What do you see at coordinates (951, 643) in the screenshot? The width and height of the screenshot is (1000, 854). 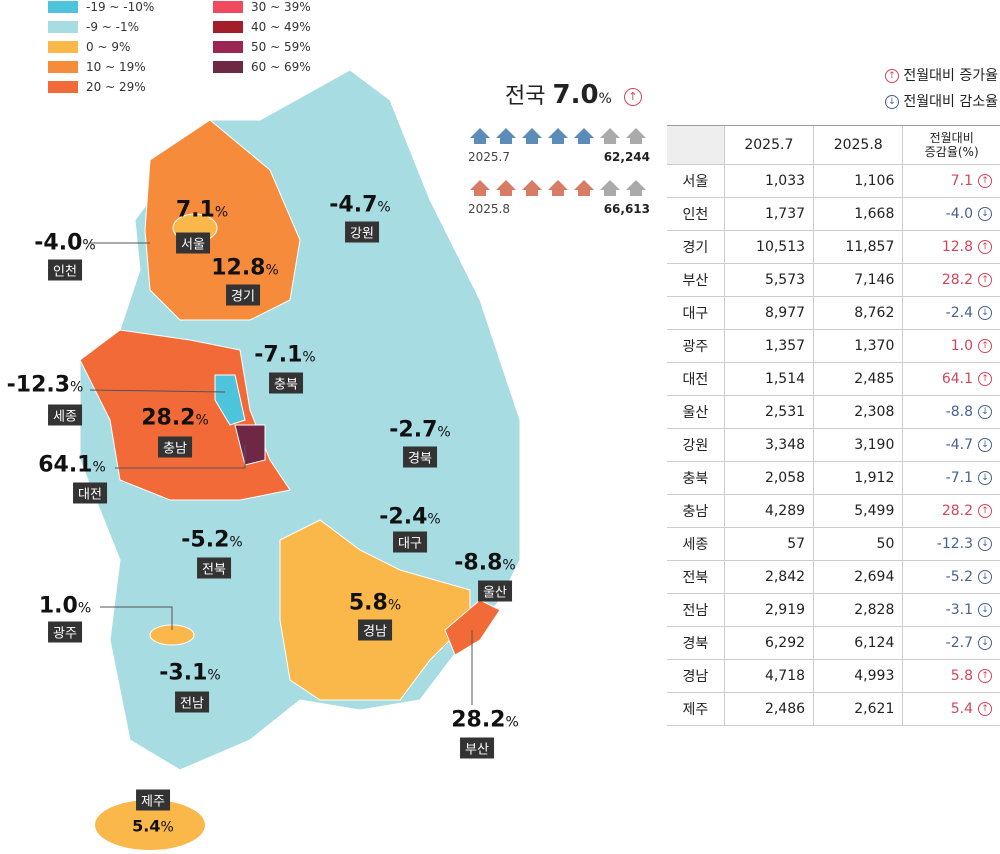 I see `table-cell: -2.7 ↓` at bounding box center [951, 643].